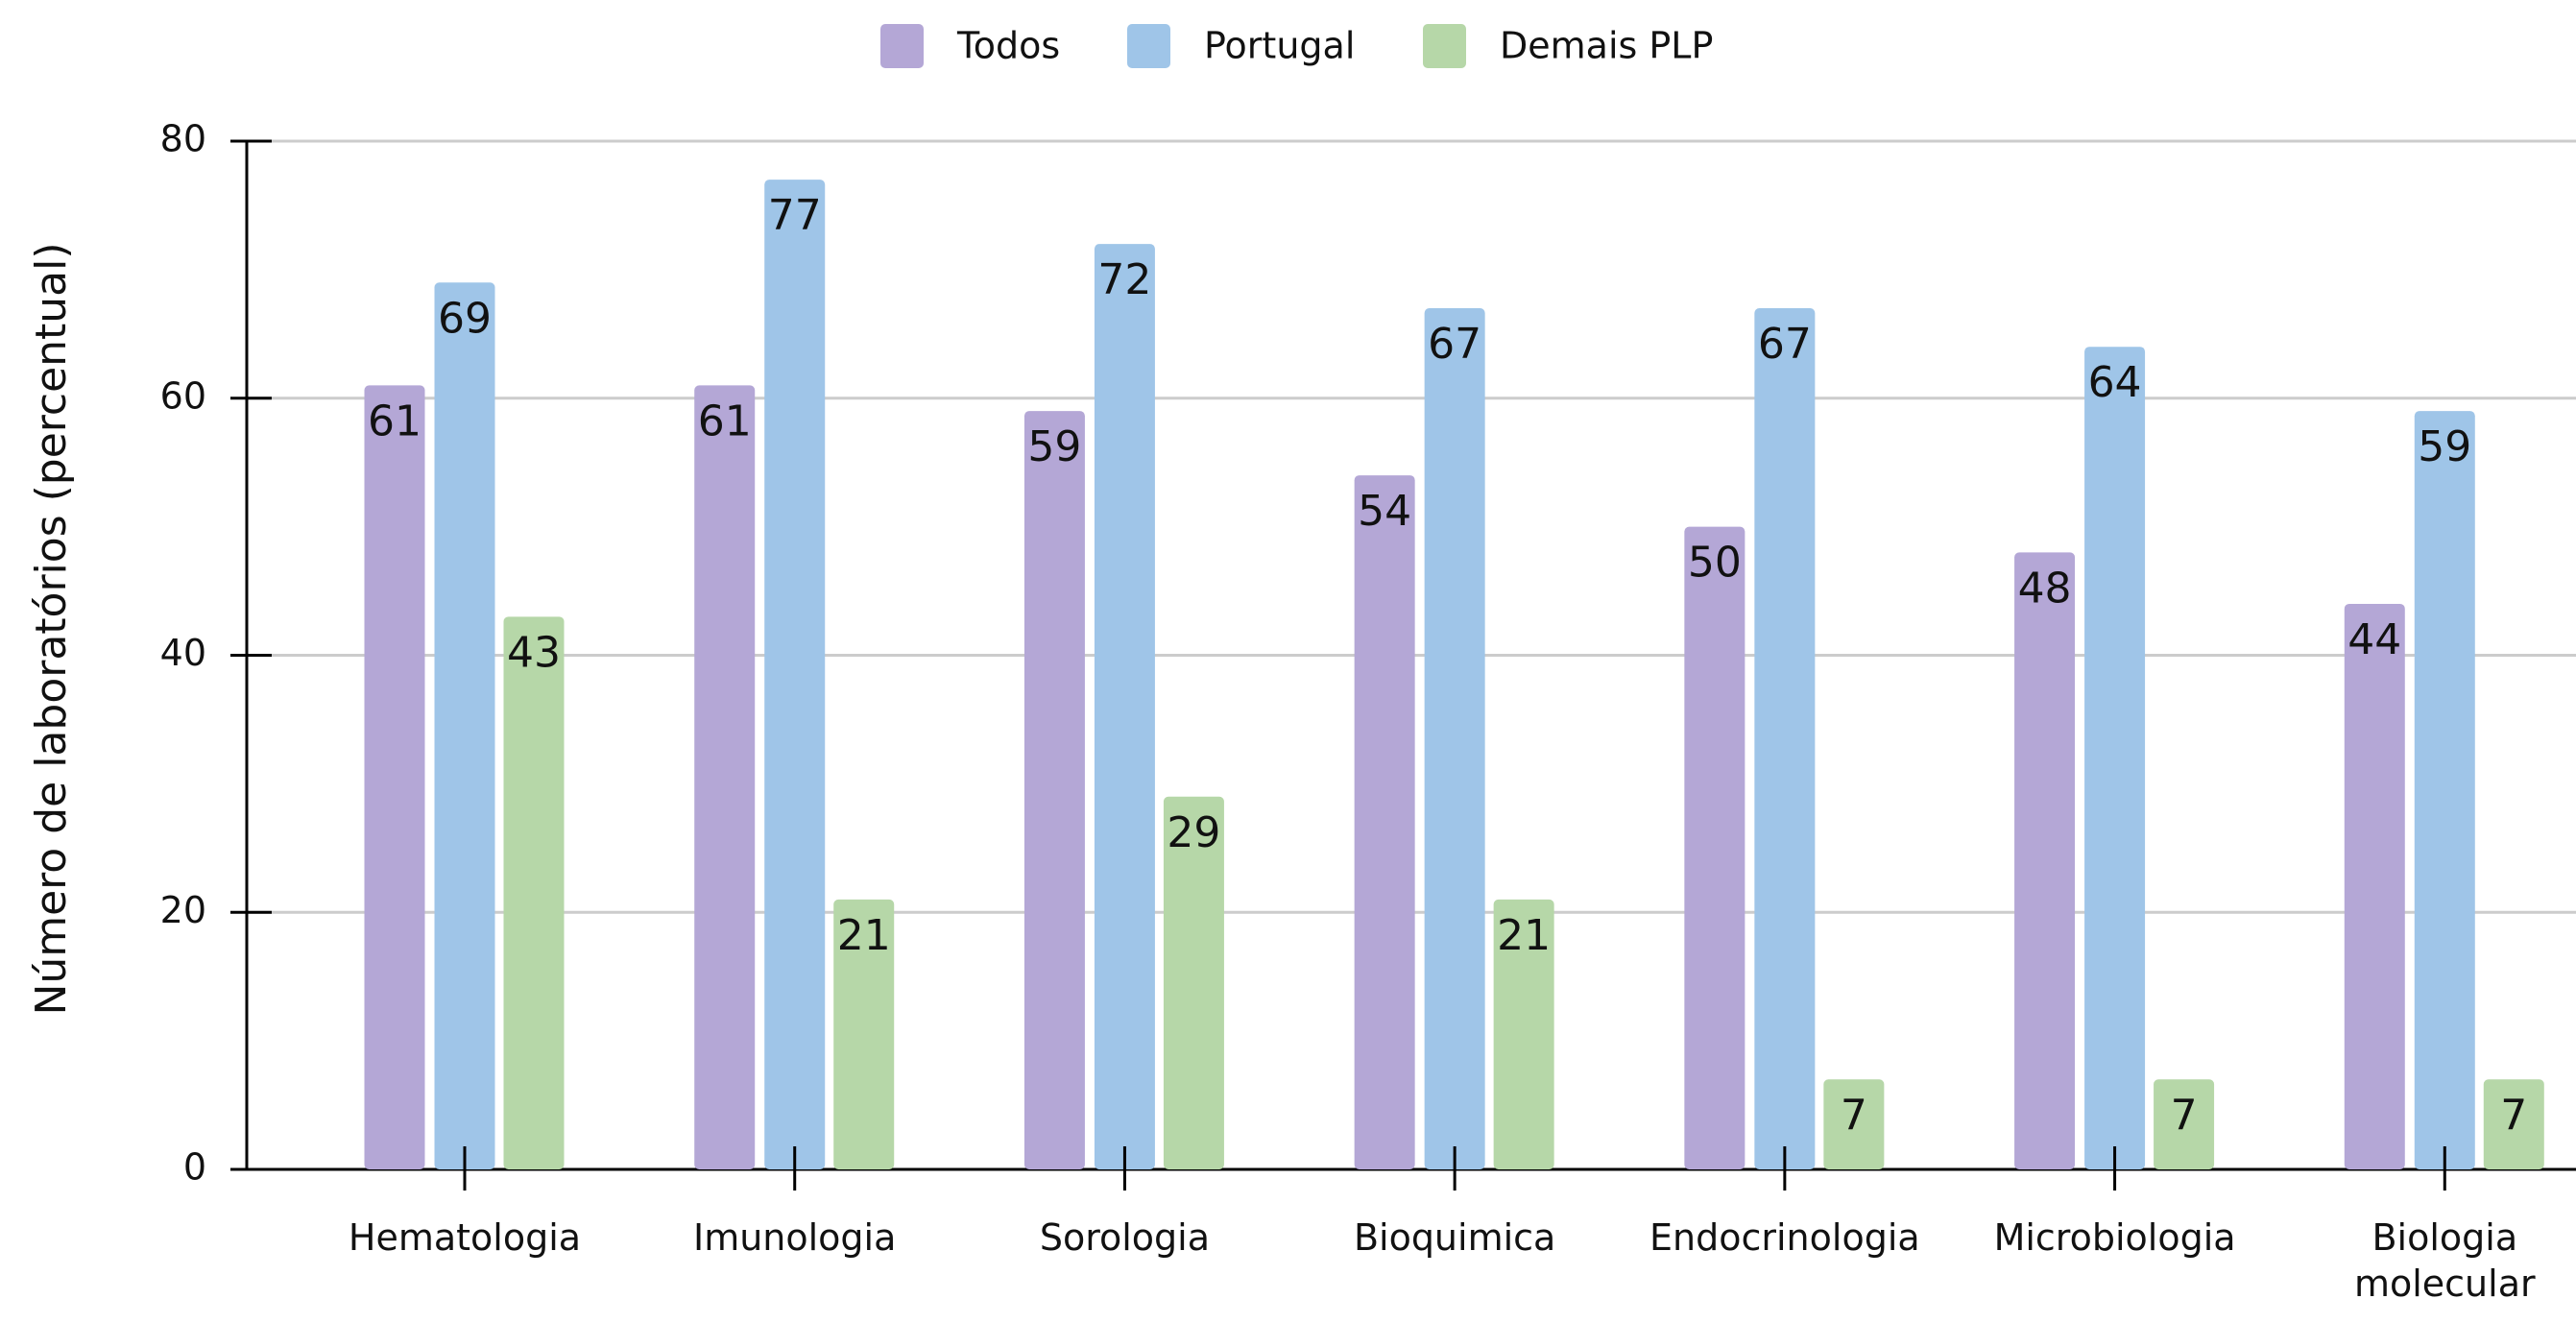 The width and height of the screenshot is (2576, 1323). Describe the element at coordinates (2045, 588) in the screenshot. I see `value-label: 48` at that location.